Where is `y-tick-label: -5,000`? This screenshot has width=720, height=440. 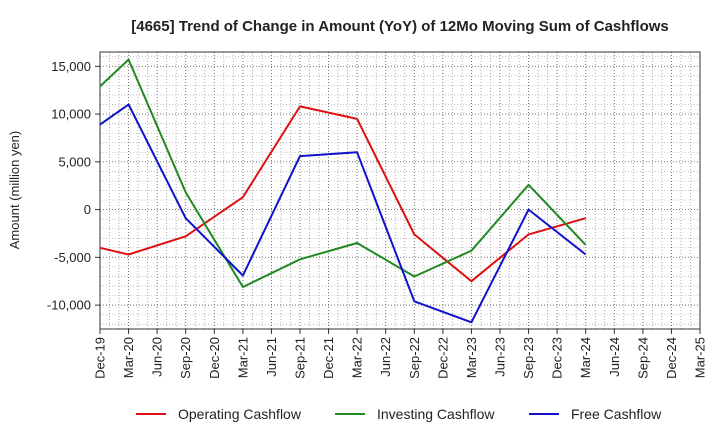
y-tick-label: -5,000 is located at coordinates (72, 257).